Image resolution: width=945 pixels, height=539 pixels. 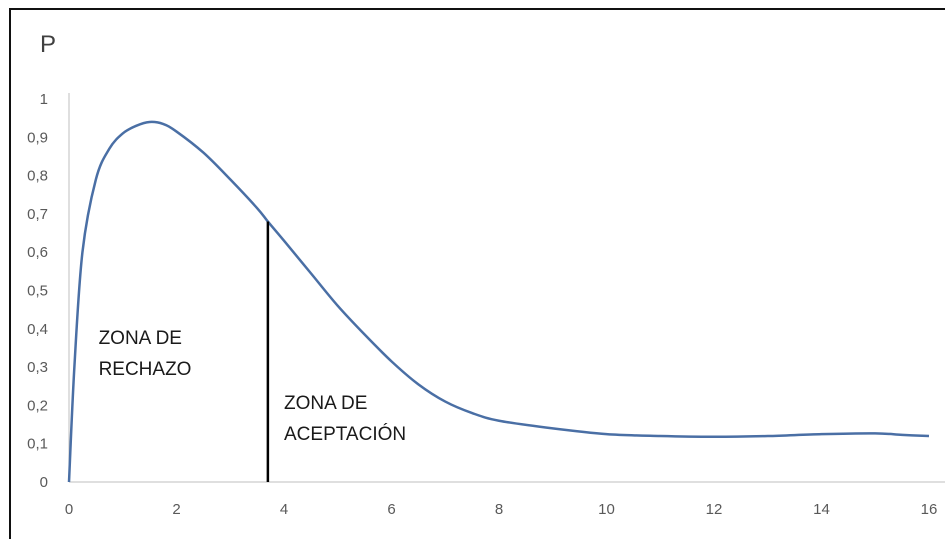 I want to click on x-tick-label: 16, so click(x=929, y=509).